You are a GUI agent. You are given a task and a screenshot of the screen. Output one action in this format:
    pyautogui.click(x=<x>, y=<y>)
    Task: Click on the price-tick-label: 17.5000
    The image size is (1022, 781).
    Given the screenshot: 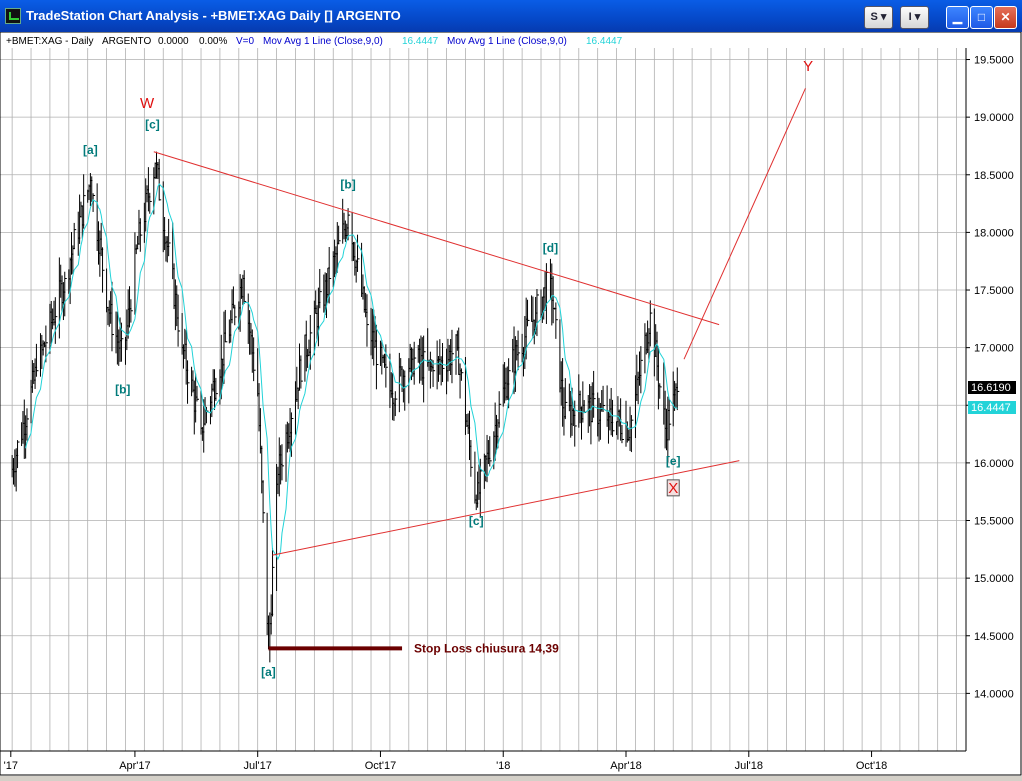 What is the action you would take?
    pyautogui.click(x=994, y=291)
    